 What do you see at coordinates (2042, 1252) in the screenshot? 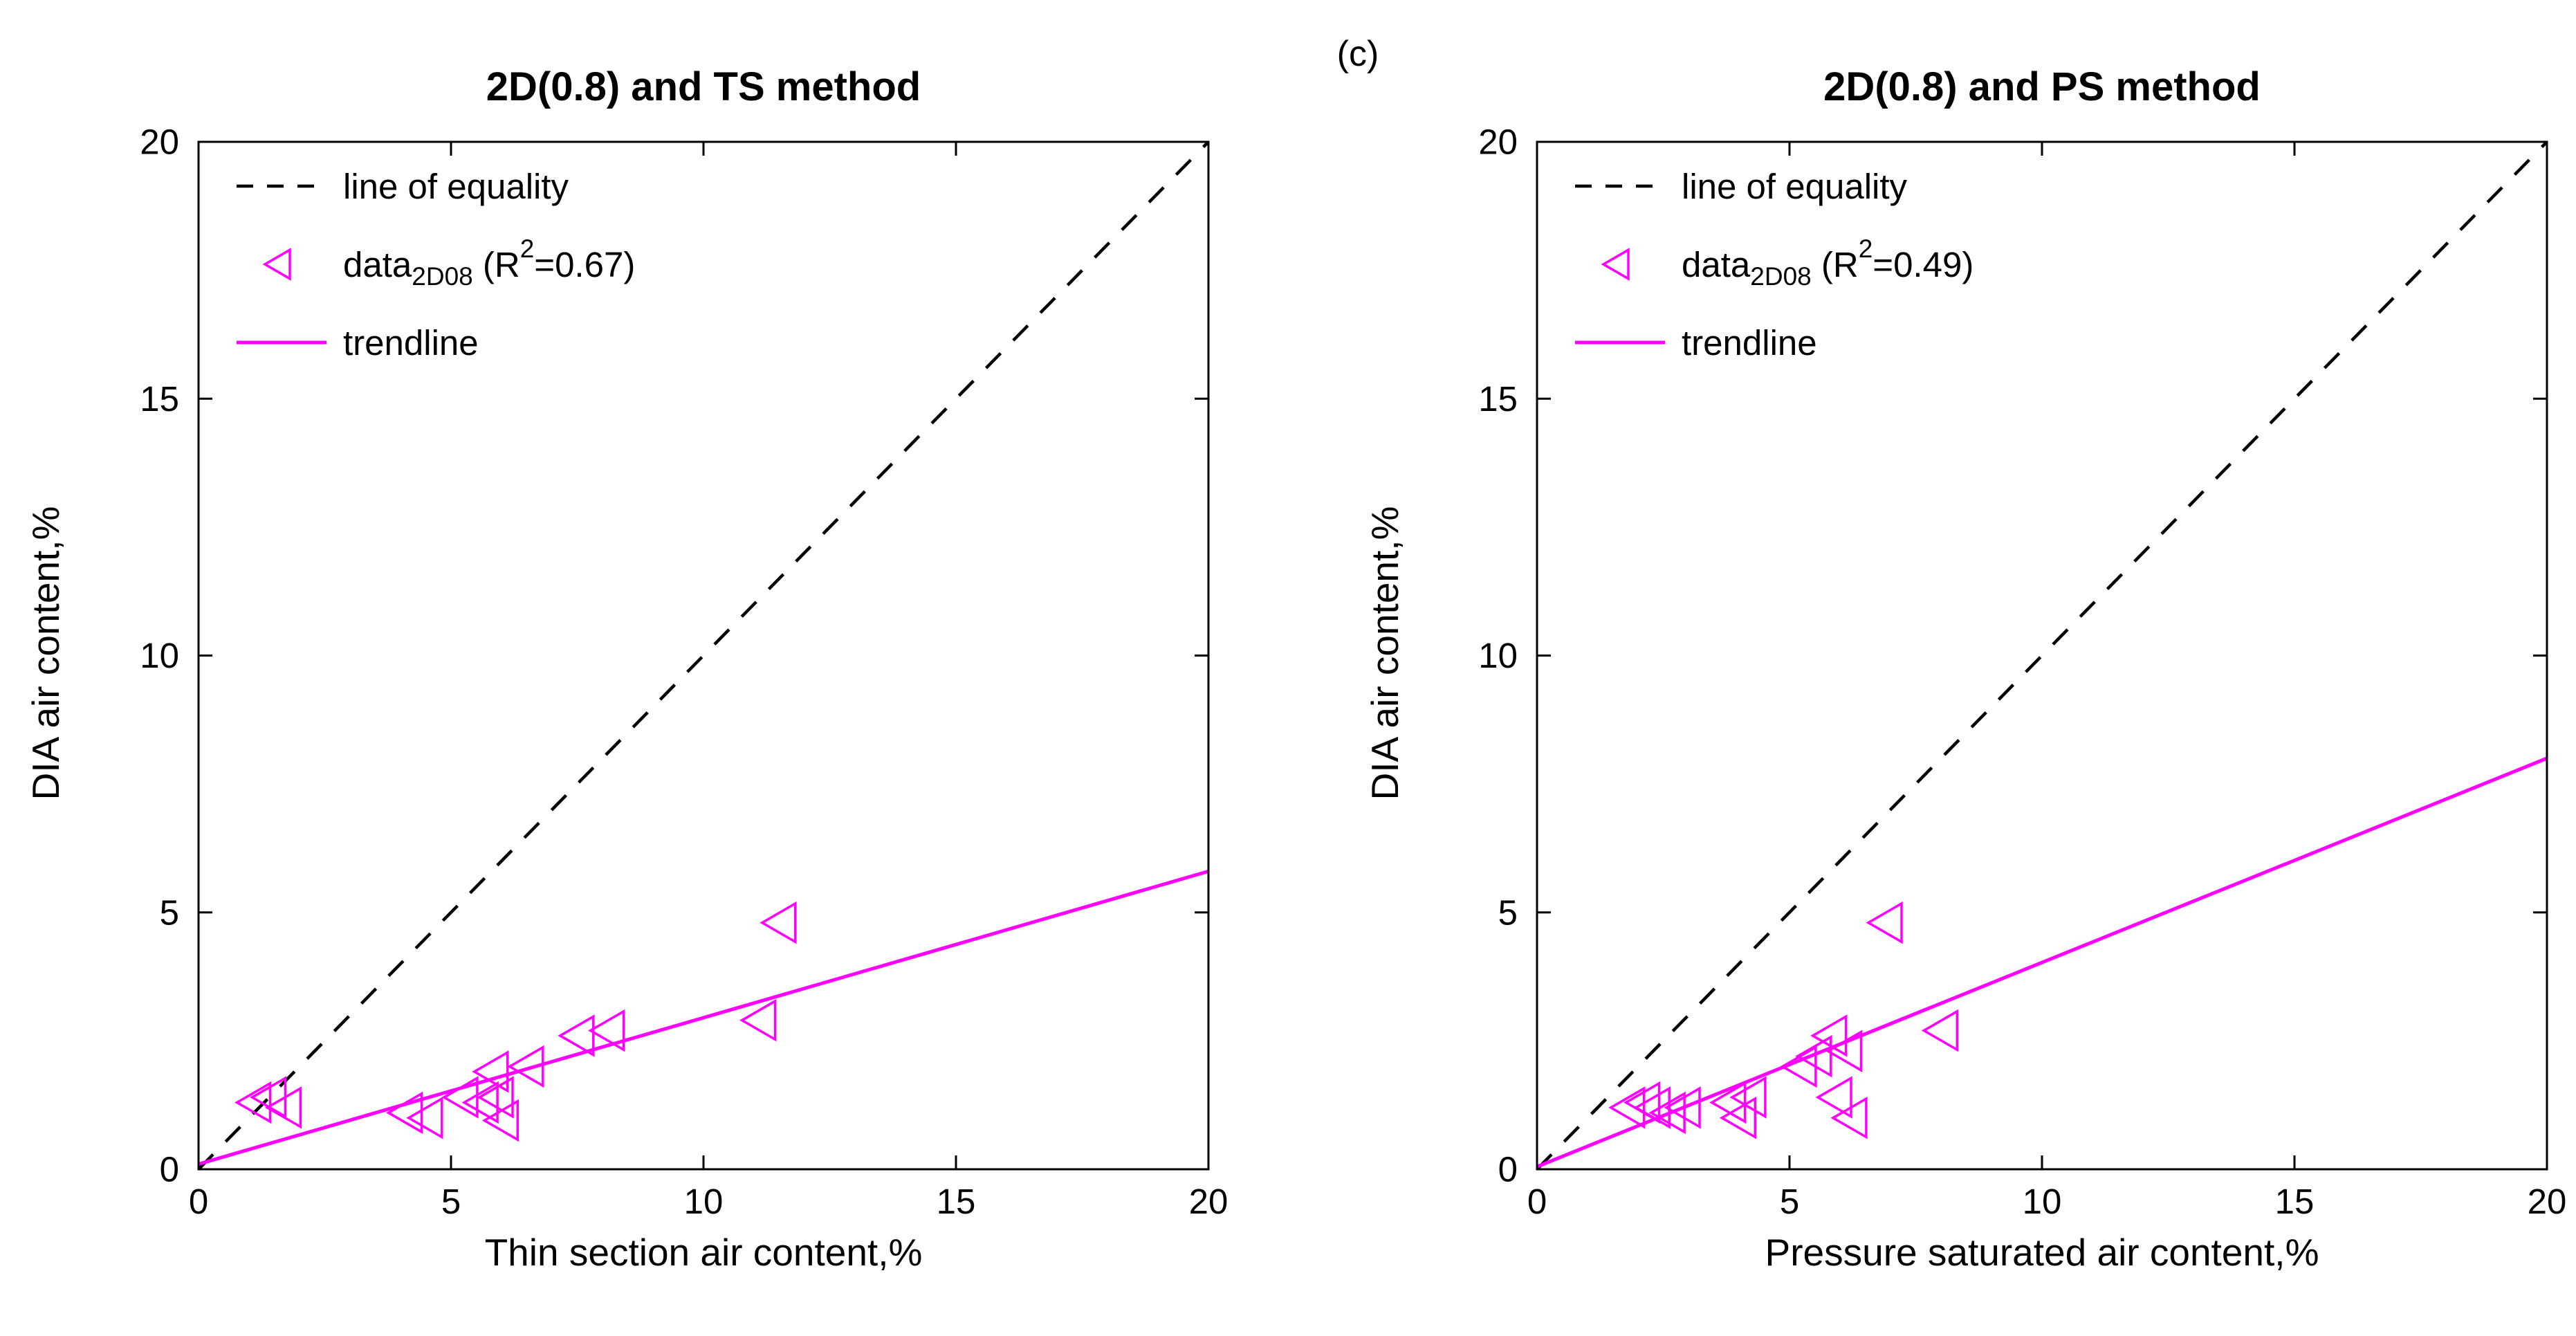
I see `x-axis-label-ps: Pressure saturated air content,%` at bounding box center [2042, 1252].